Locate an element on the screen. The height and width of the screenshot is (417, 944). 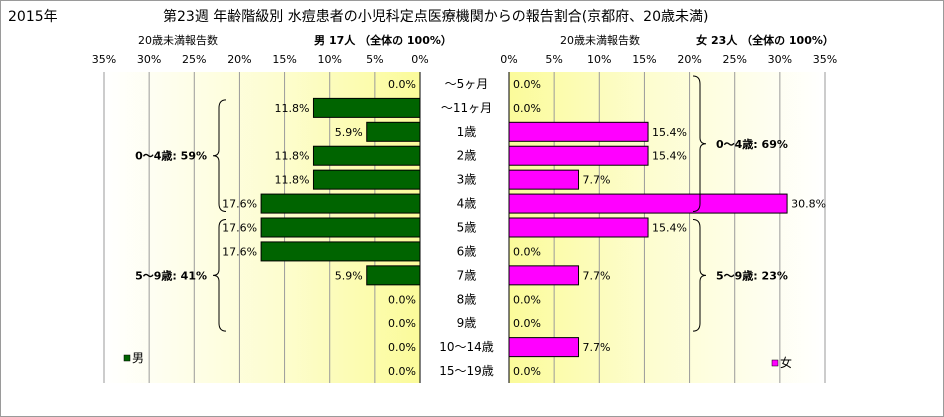
category-label: 7歳 is located at coordinates (467, 275).